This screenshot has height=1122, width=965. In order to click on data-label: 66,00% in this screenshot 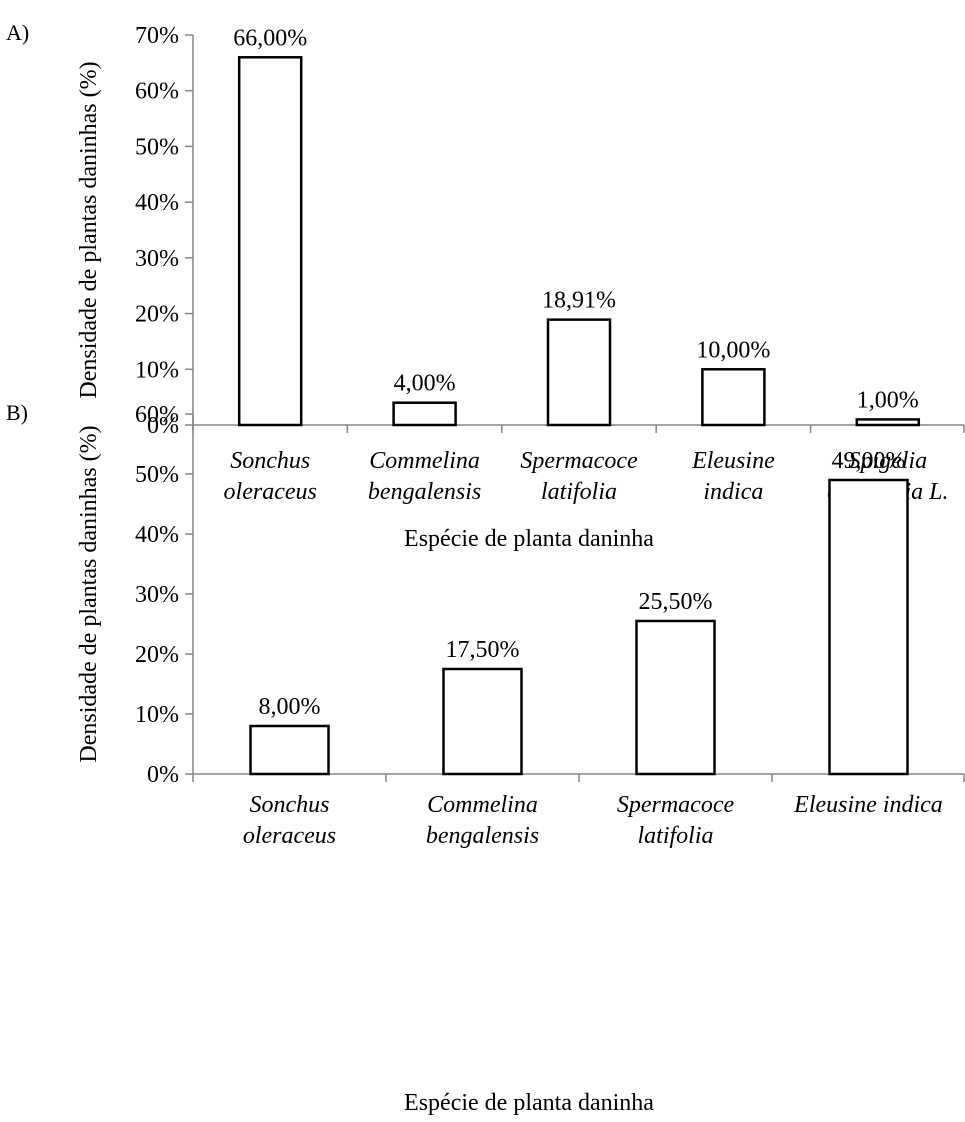, I will do `click(270, 38)`.